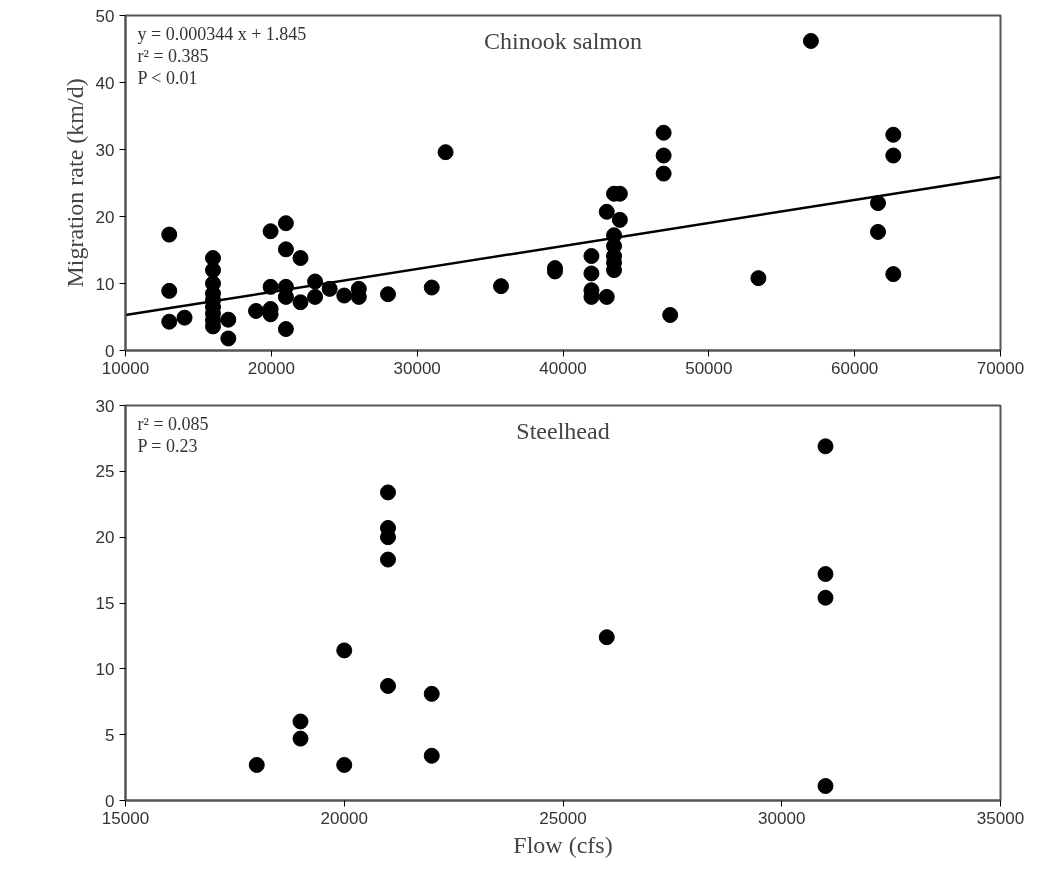 This screenshot has width=1059, height=877. What do you see at coordinates (110, 735) in the screenshot?
I see `y-tick-label: 5` at bounding box center [110, 735].